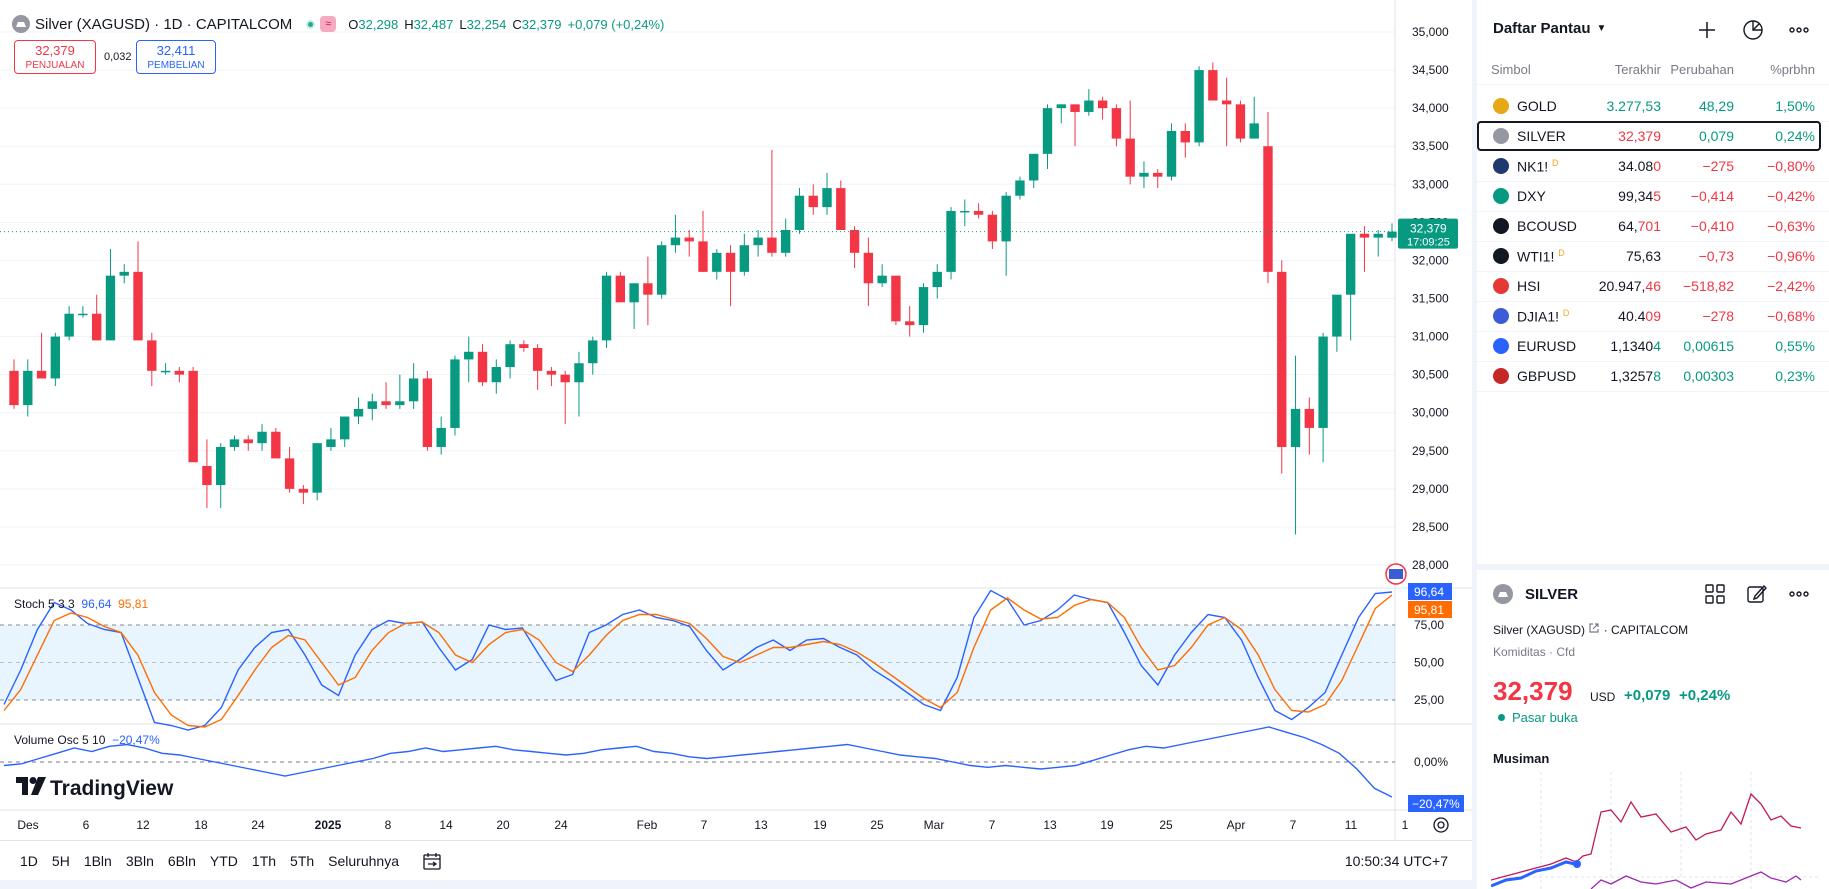 The height and width of the screenshot is (889, 1829). I want to click on stoch-legend: Stoch 5 3 3 96,64 95,81, so click(81, 604).